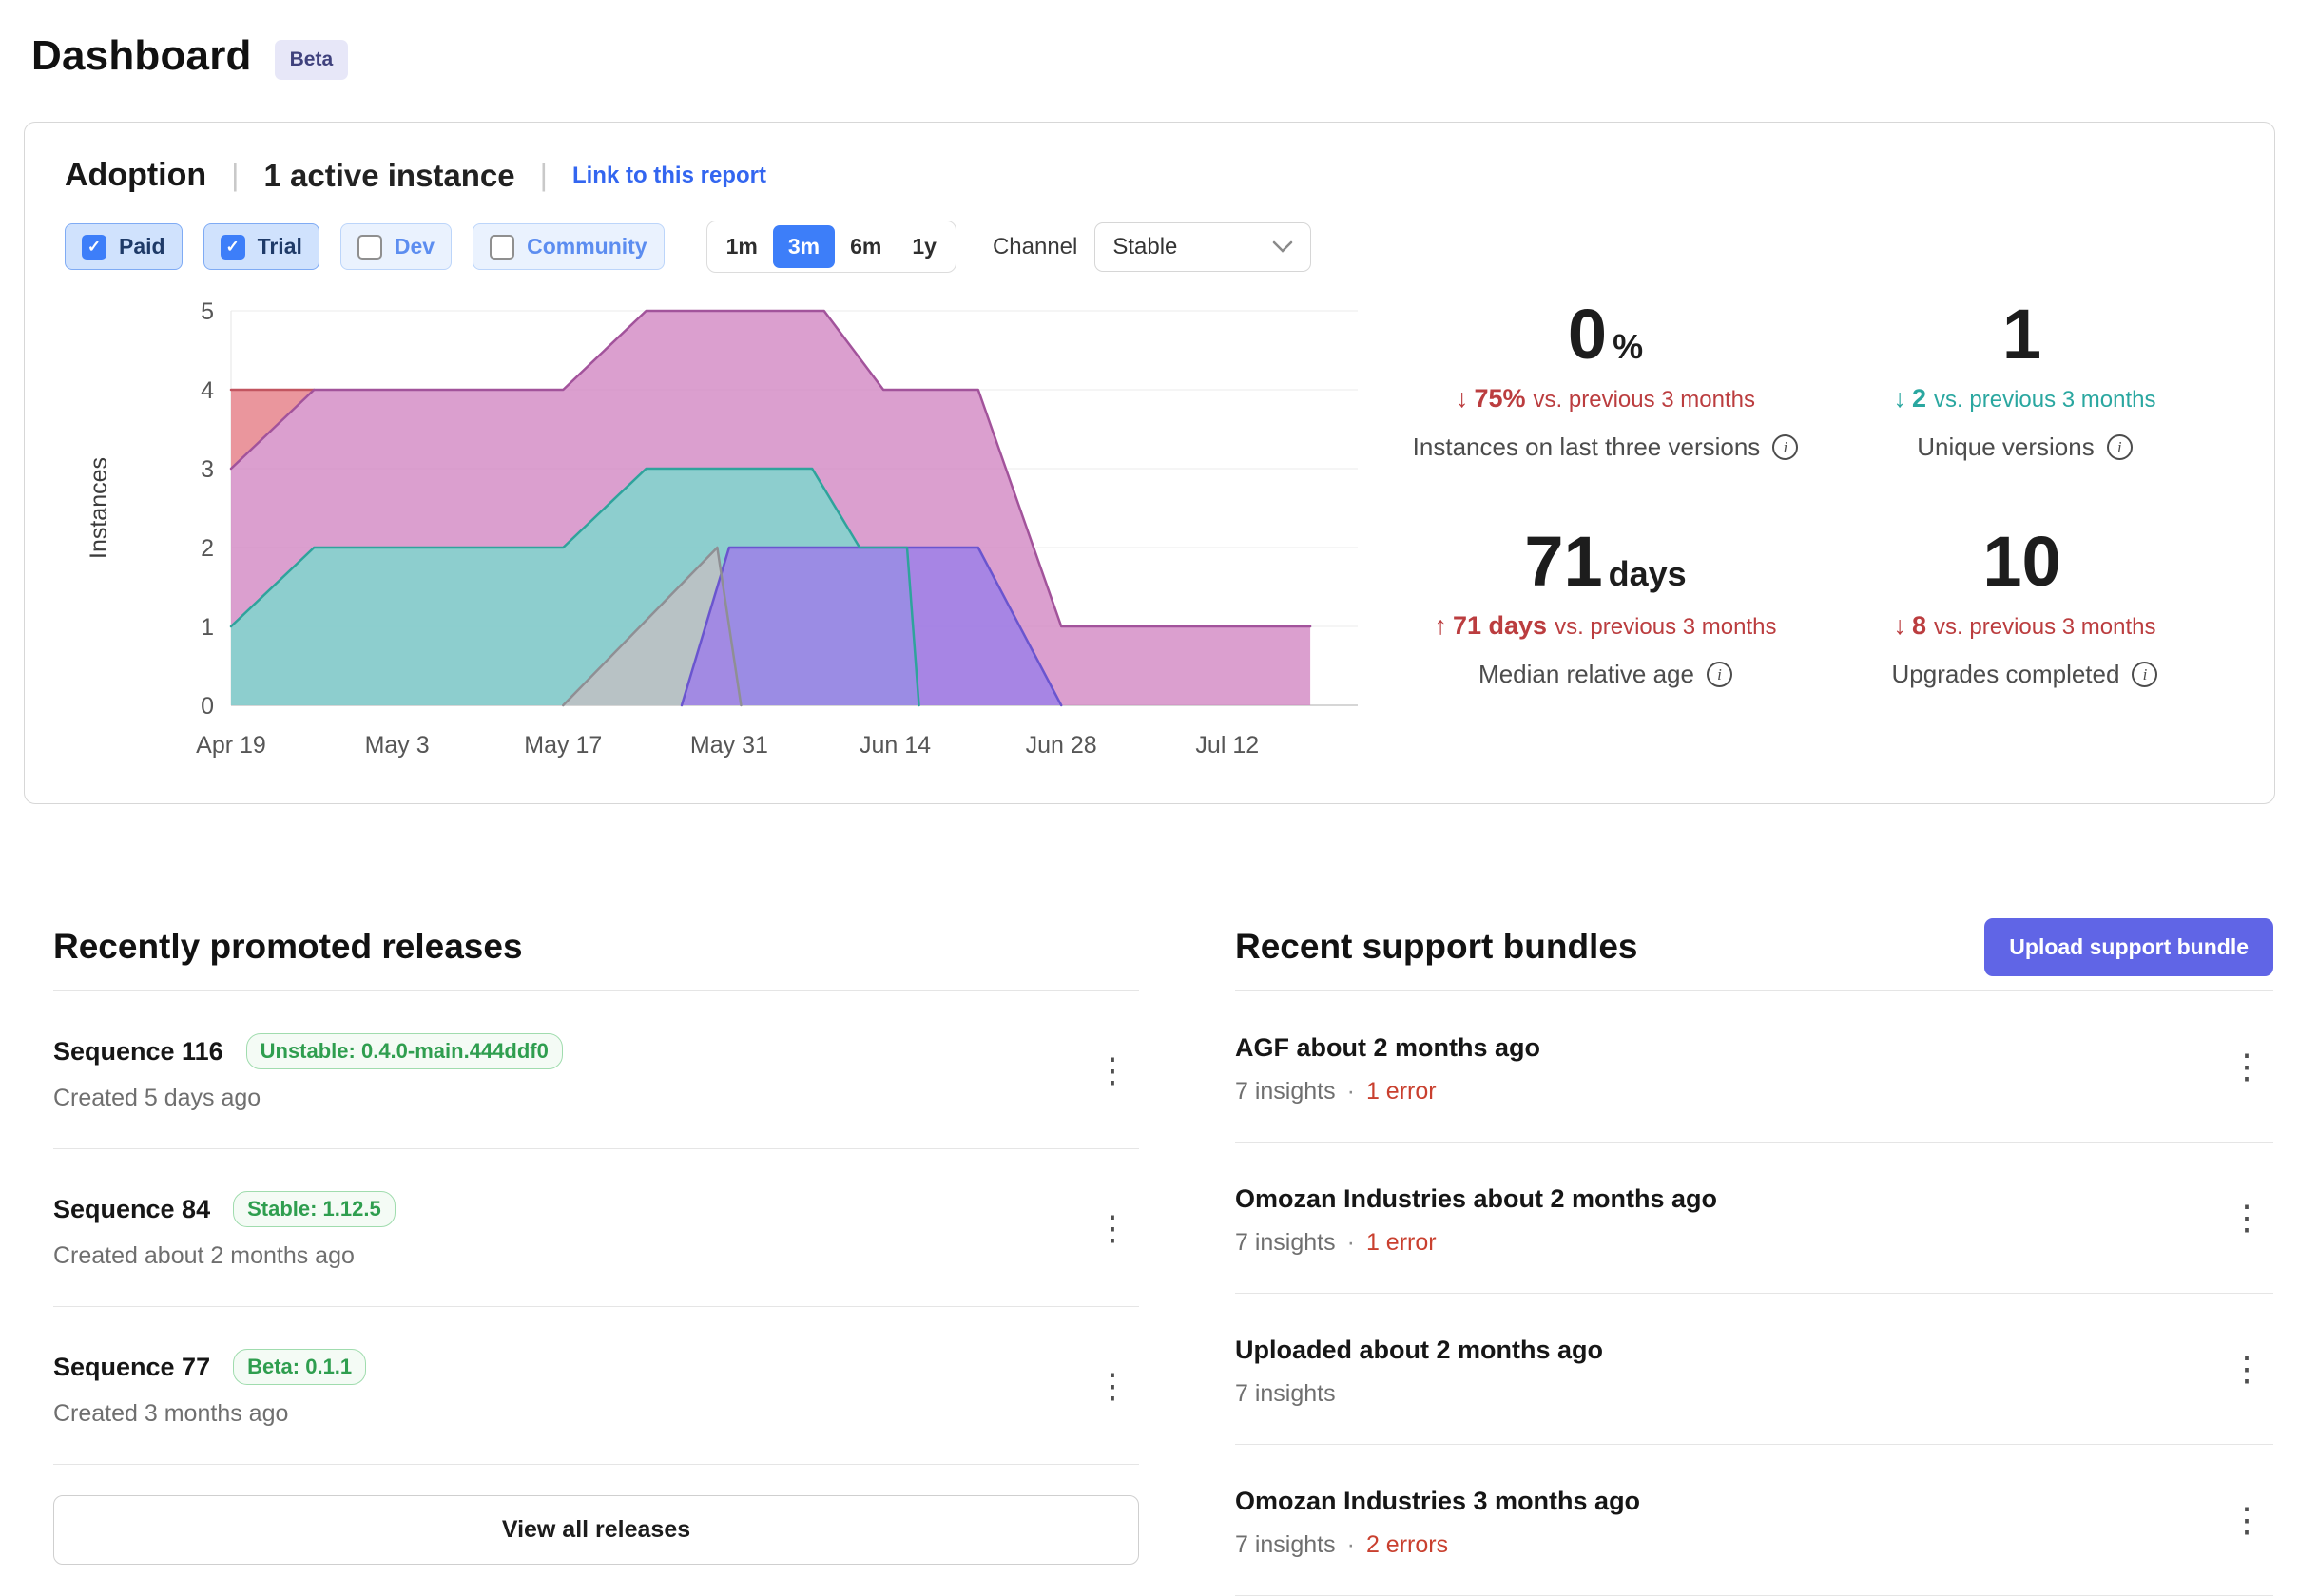 The image size is (2299, 1596). What do you see at coordinates (261, 246) in the screenshot?
I see `filter-trial: ✓ Trial` at bounding box center [261, 246].